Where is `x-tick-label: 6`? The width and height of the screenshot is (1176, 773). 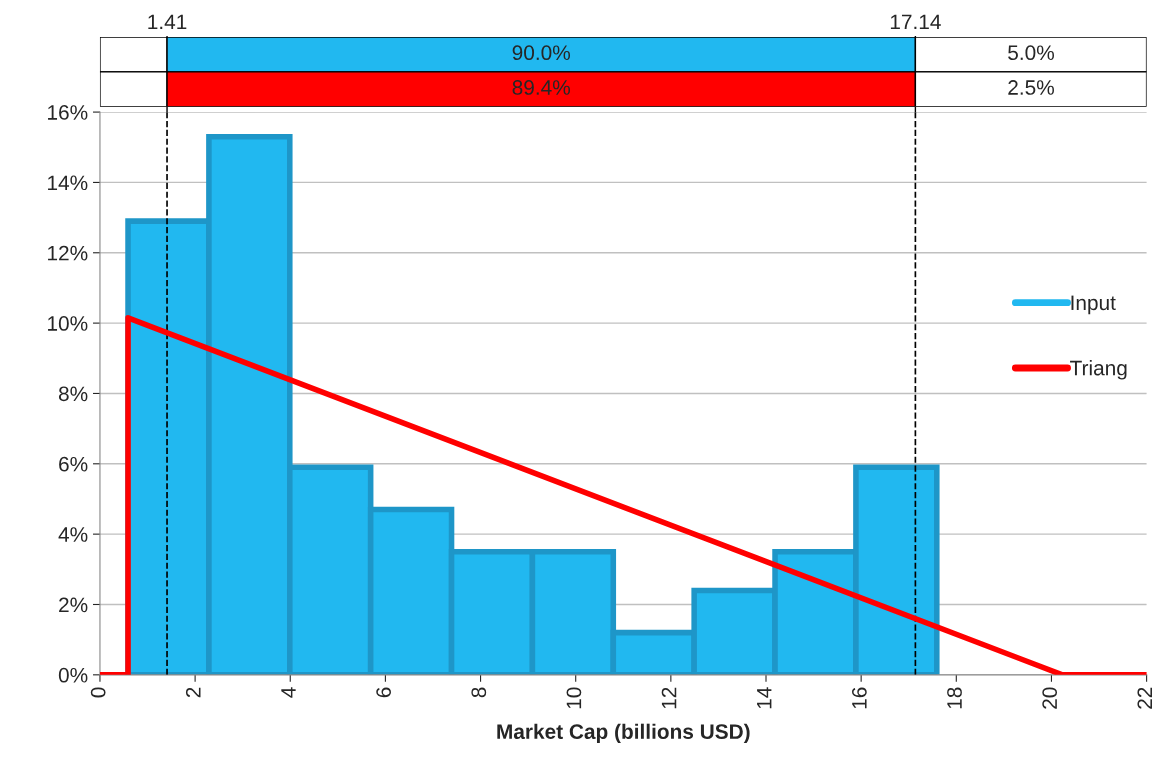 x-tick-label: 6 is located at coordinates (383, 692).